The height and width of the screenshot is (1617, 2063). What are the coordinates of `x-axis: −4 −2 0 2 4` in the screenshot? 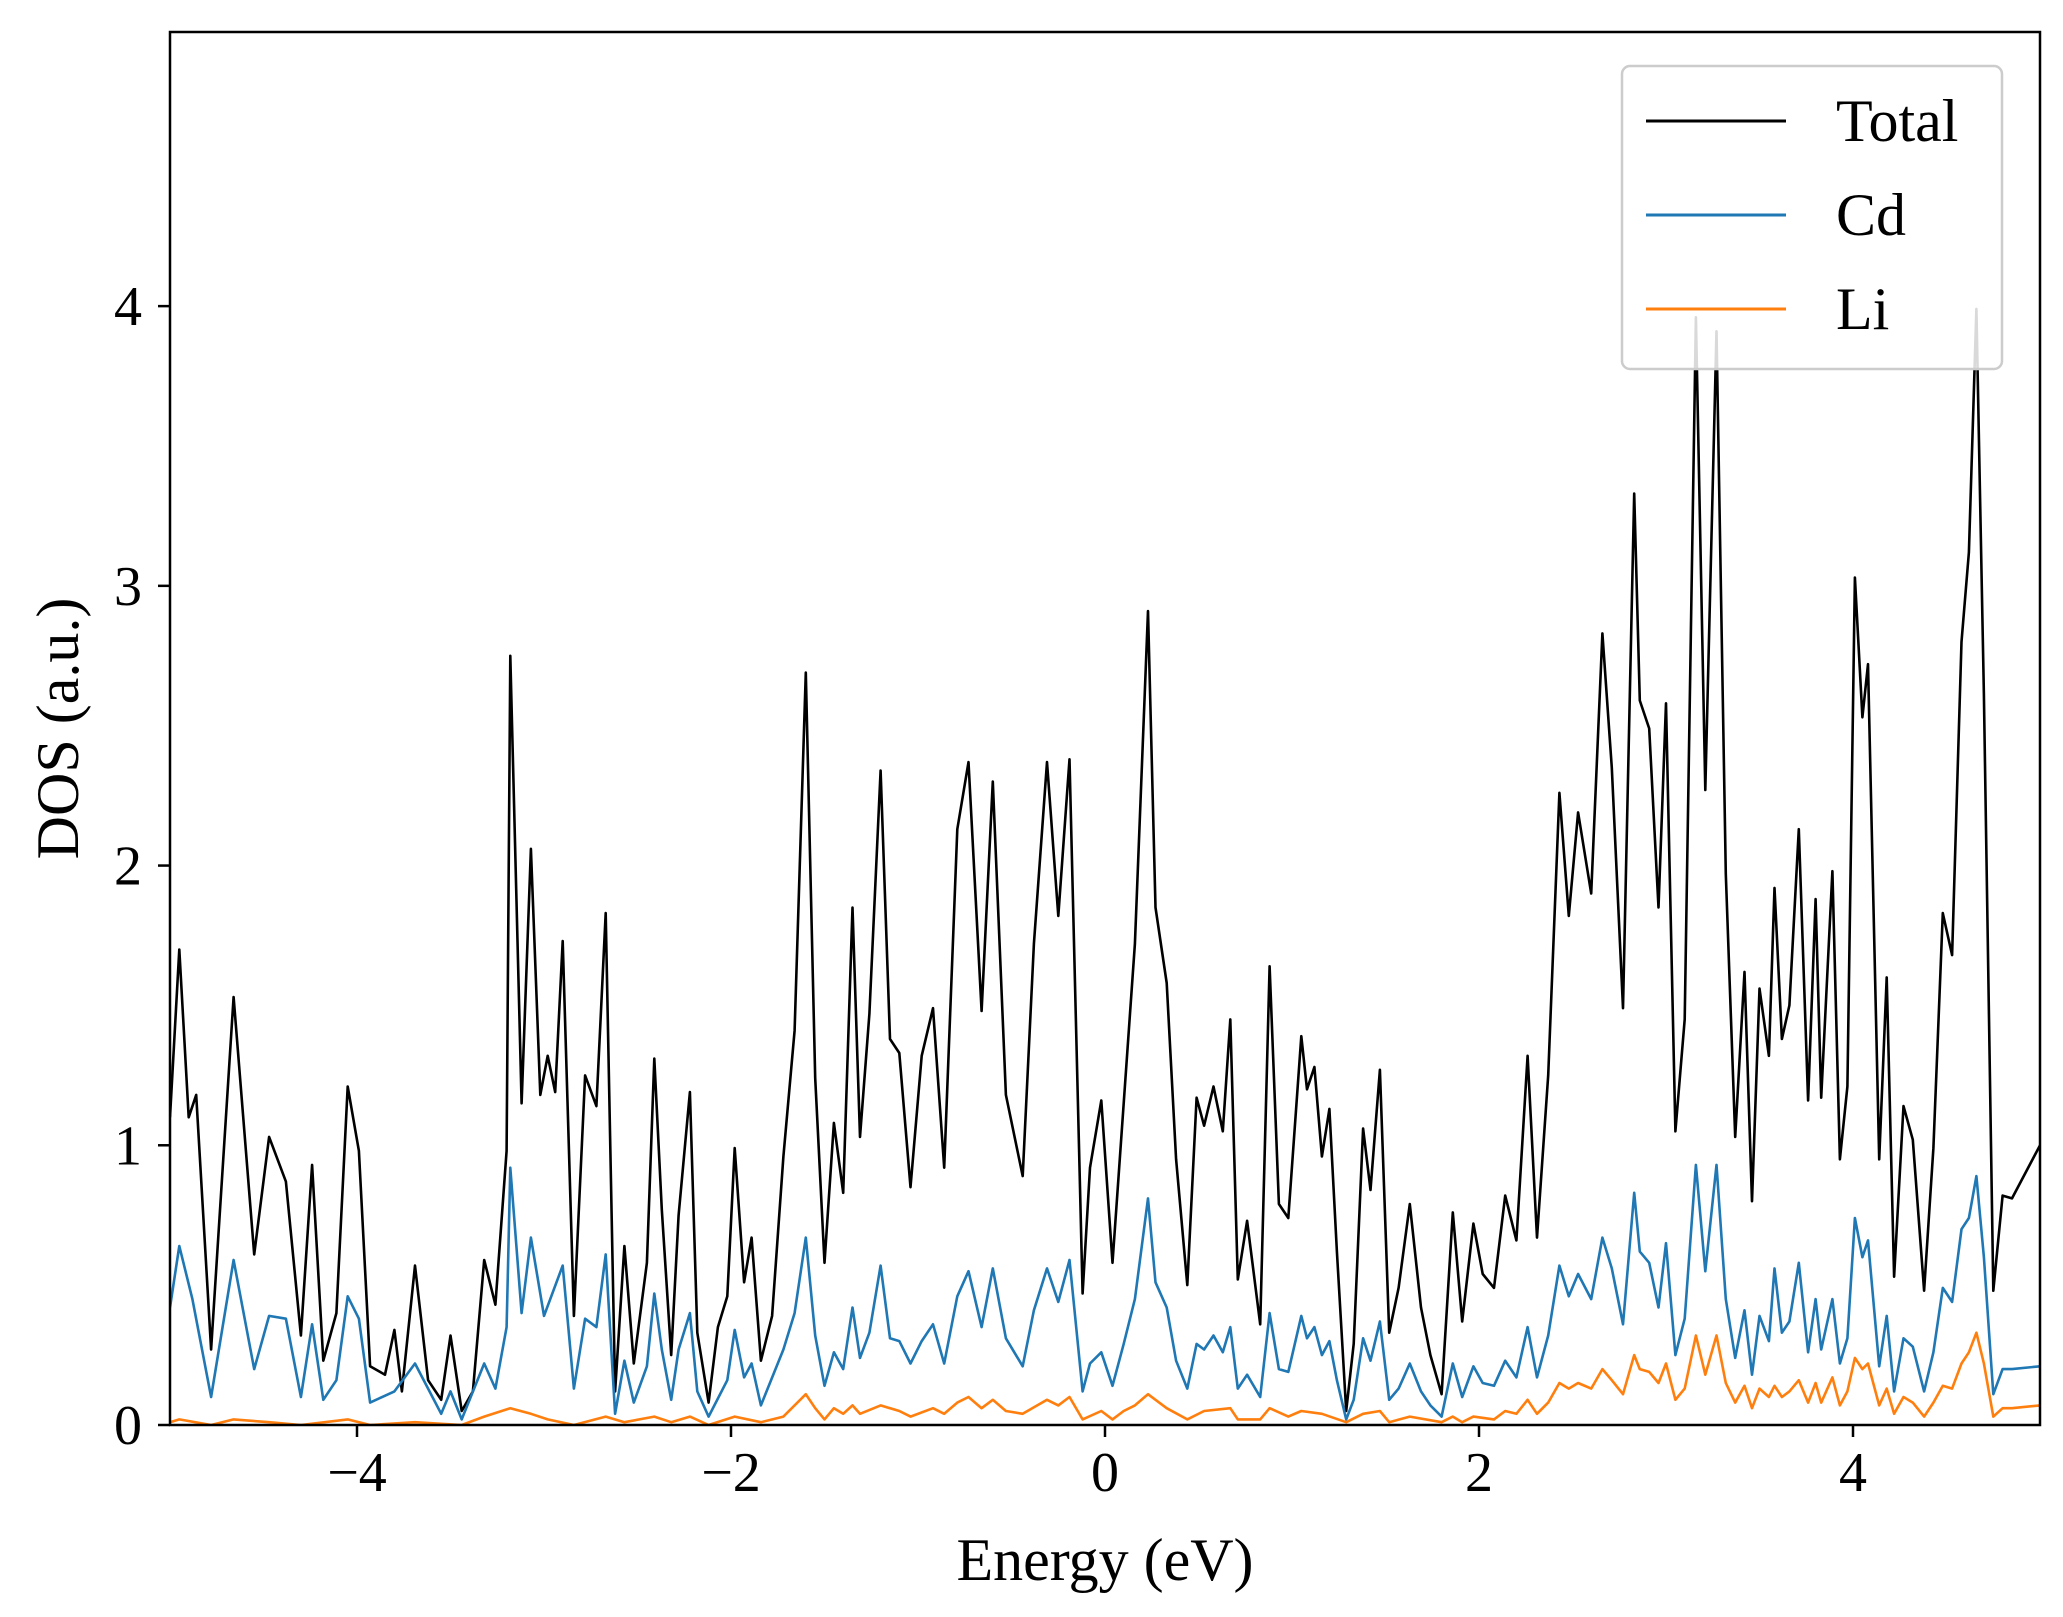 It's located at (1097, 1464).